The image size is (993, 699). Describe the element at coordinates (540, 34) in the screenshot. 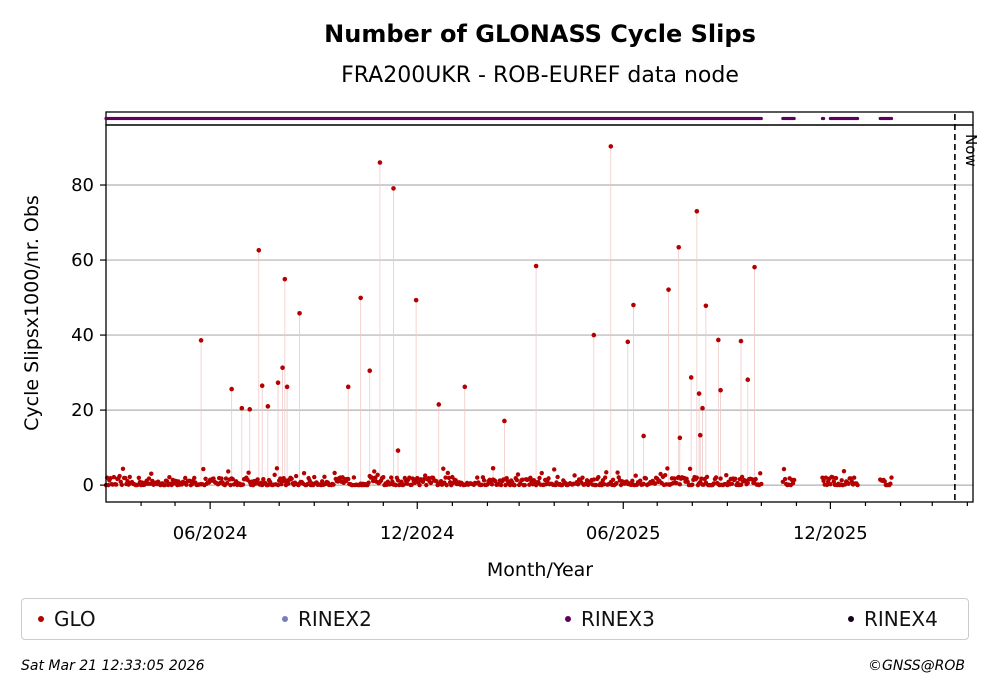

I see `chart-title: Number of GLONASS Cycle Slips` at that location.